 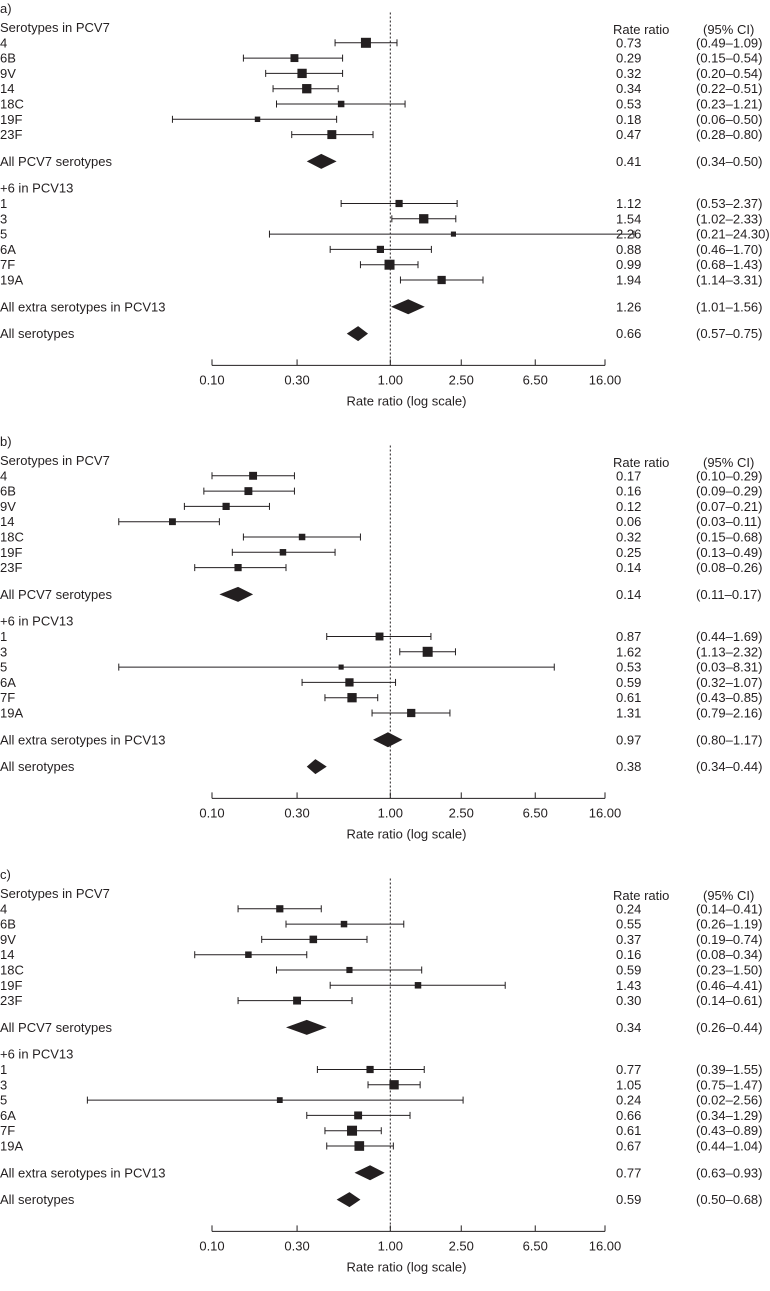 What do you see at coordinates (729, 667) in the screenshot?
I see `serotype-ci-value: (0.03–8.31)` at bounding box center [729, 667].